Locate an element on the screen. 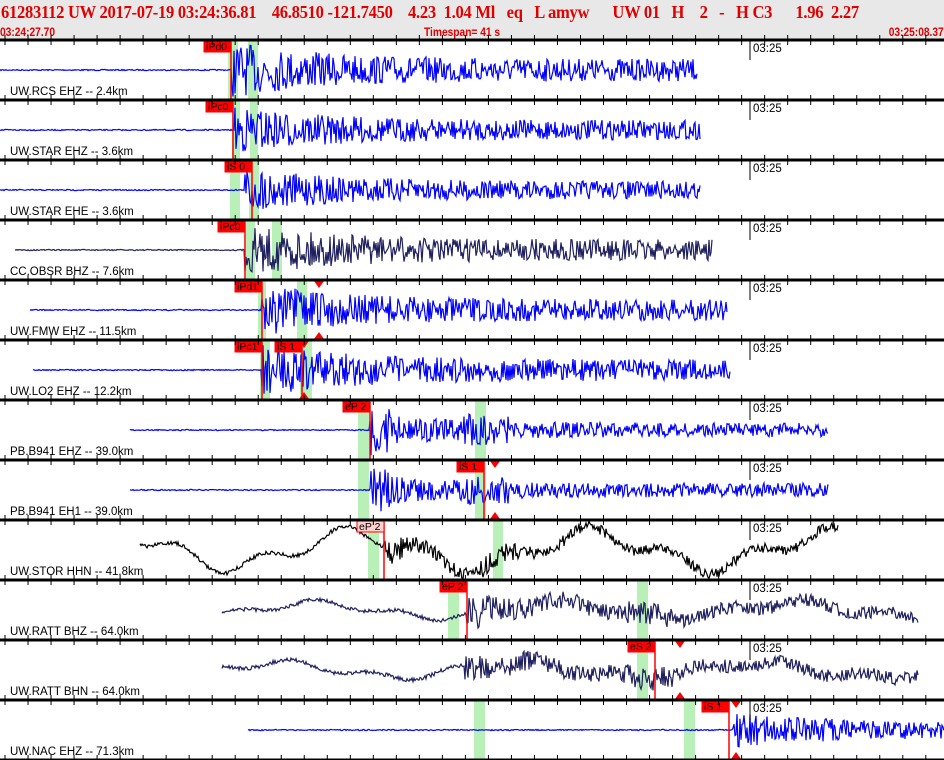 The width and height of the screenshot is (944, 760). station-label: PB.B941 EHZ -- 39.0km is located at coordinates (72, 452).